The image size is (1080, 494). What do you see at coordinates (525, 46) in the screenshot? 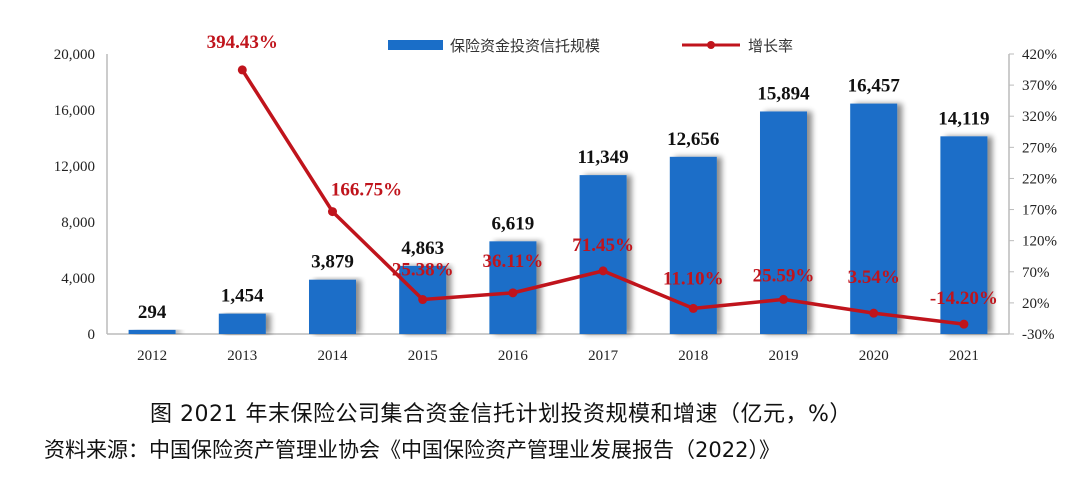
I see `legend-bar-label: 保险资金投资信托规模` at bounding box center [525, 46].